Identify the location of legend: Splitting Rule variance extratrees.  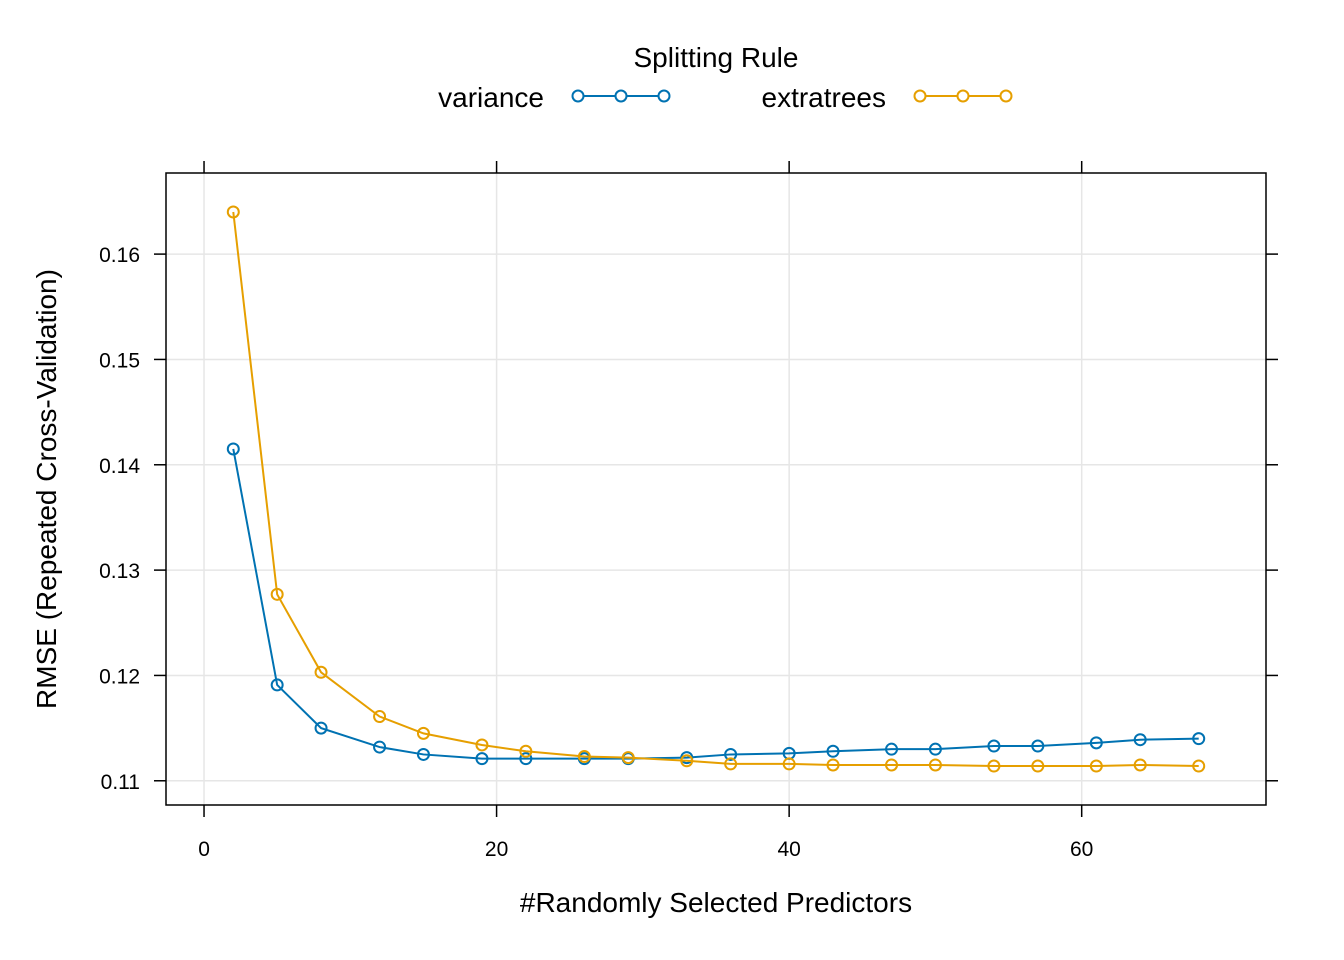
(725, 77).